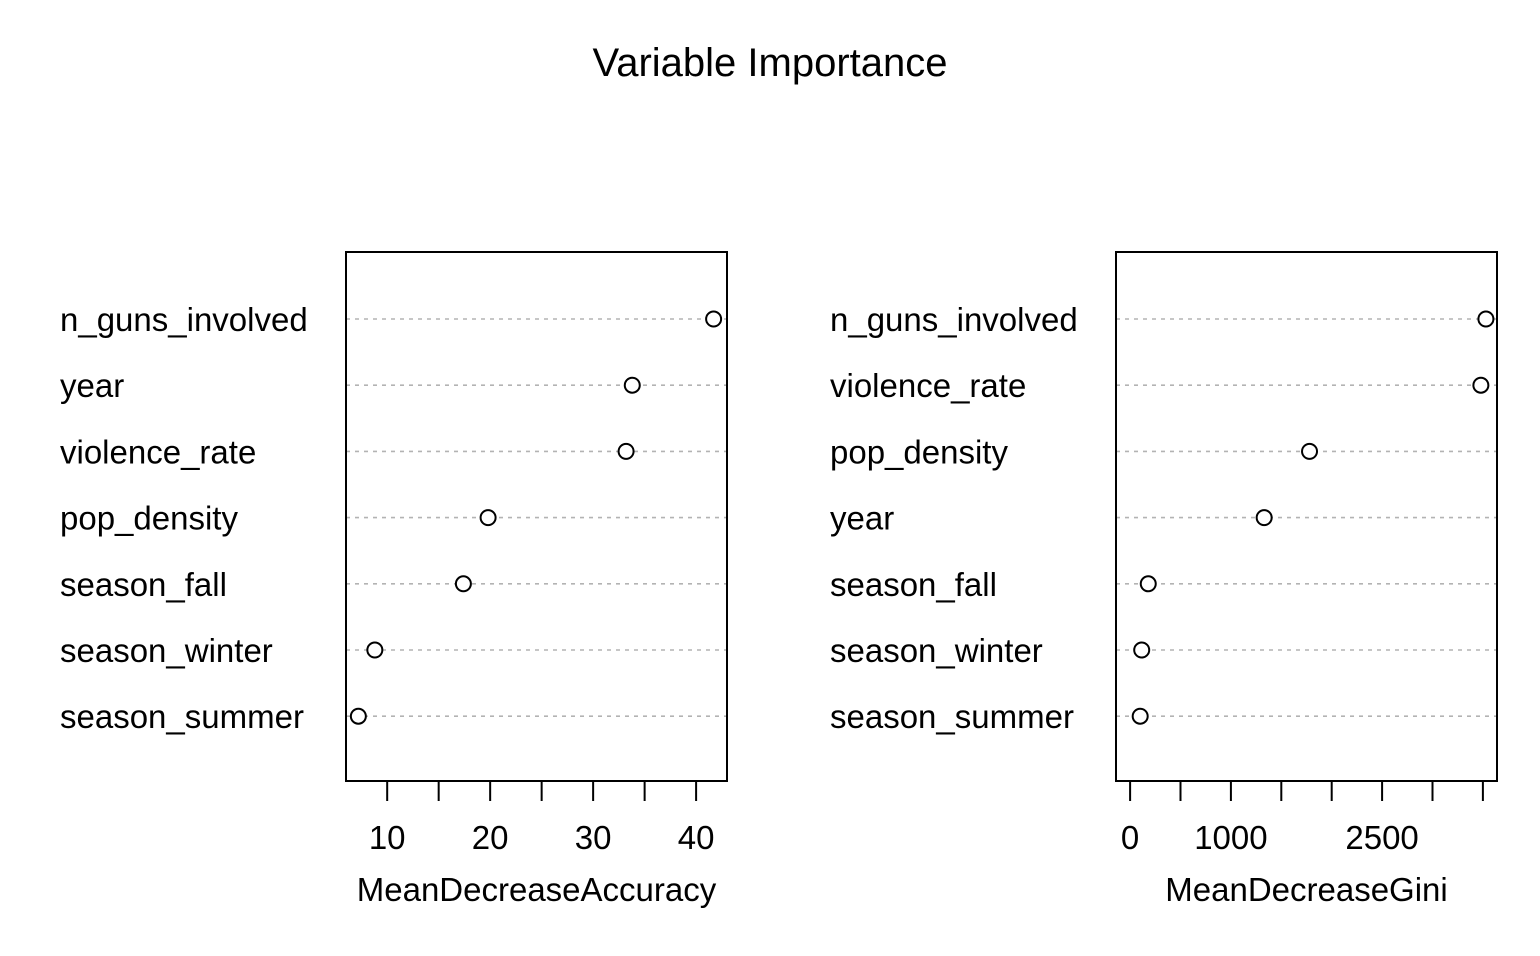  I want to click on panel-2-x-tick-label: 0, so click(1130, 837).